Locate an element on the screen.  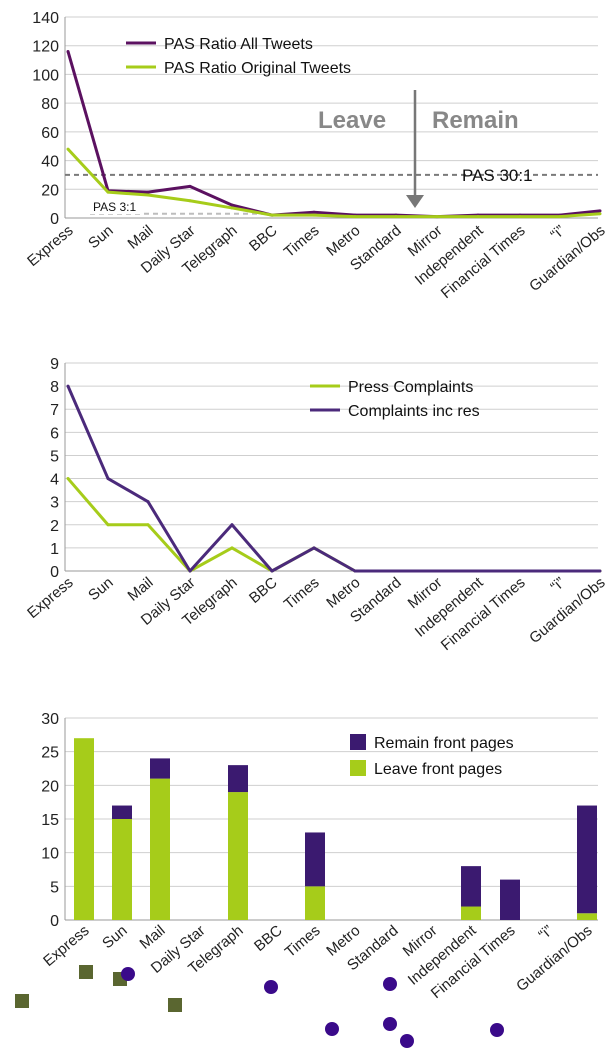
chart2-ytick-3: 3 is located at coordinates (54, 503).